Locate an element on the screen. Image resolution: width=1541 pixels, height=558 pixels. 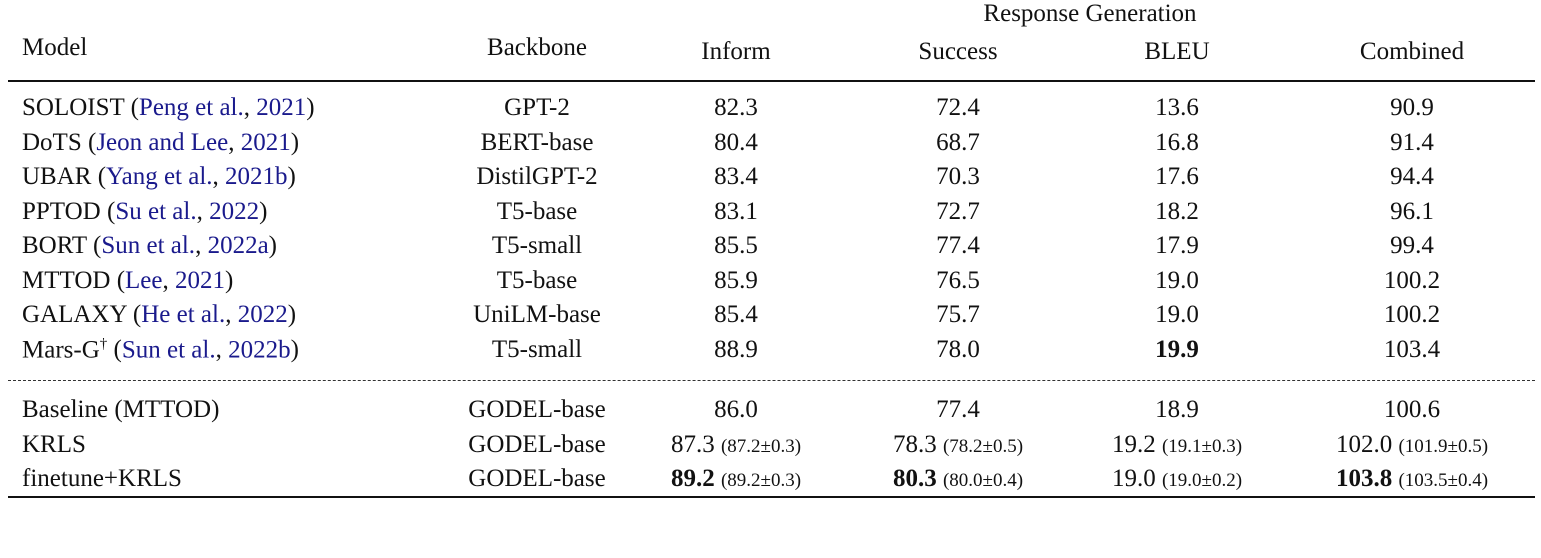
model-name: Mars-G is located at coordinates (61, 350).